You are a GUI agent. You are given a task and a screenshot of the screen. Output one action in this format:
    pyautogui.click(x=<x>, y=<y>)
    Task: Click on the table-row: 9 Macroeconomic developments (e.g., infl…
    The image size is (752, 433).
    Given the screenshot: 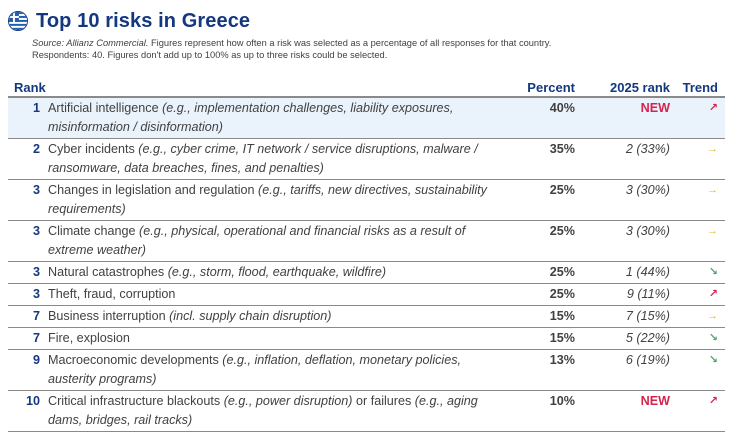 What is the action you would take?
    pyautogui.click(x=366, y=370)
    